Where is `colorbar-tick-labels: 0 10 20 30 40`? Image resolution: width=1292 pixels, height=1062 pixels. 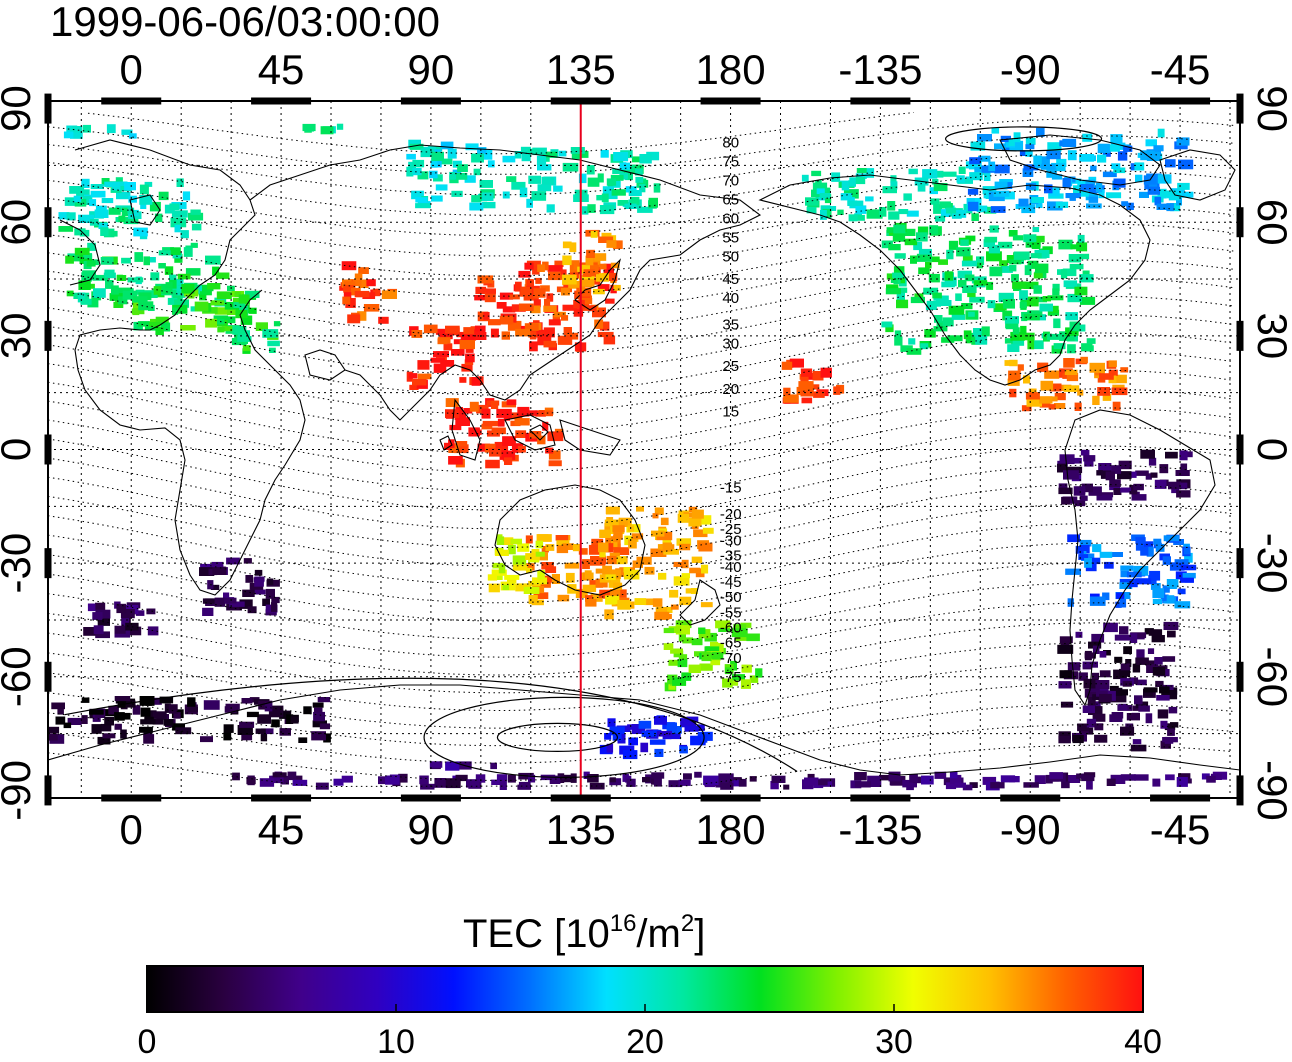
colorbar-tick-labels: 0 10 20 30 40 is located at coordinates (650, 1032).